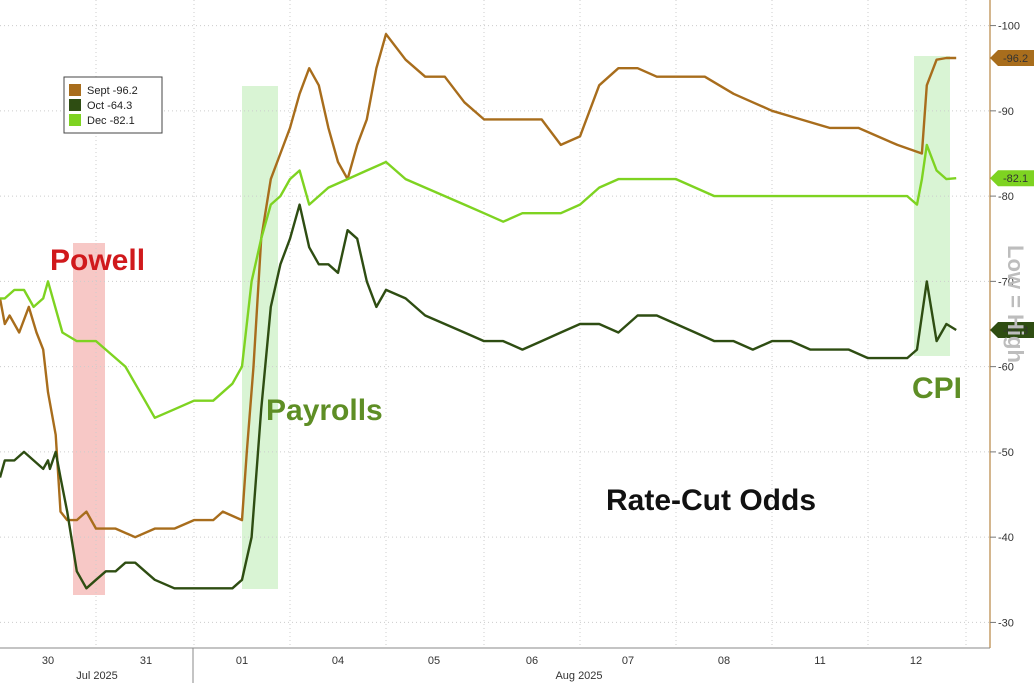 The height and width of the screenshot is (683, 1034). What do you see at coordinates (1006, 197) in the screenshot?
I see `y-tick-label: -80` at bounding box center [1006, 197].